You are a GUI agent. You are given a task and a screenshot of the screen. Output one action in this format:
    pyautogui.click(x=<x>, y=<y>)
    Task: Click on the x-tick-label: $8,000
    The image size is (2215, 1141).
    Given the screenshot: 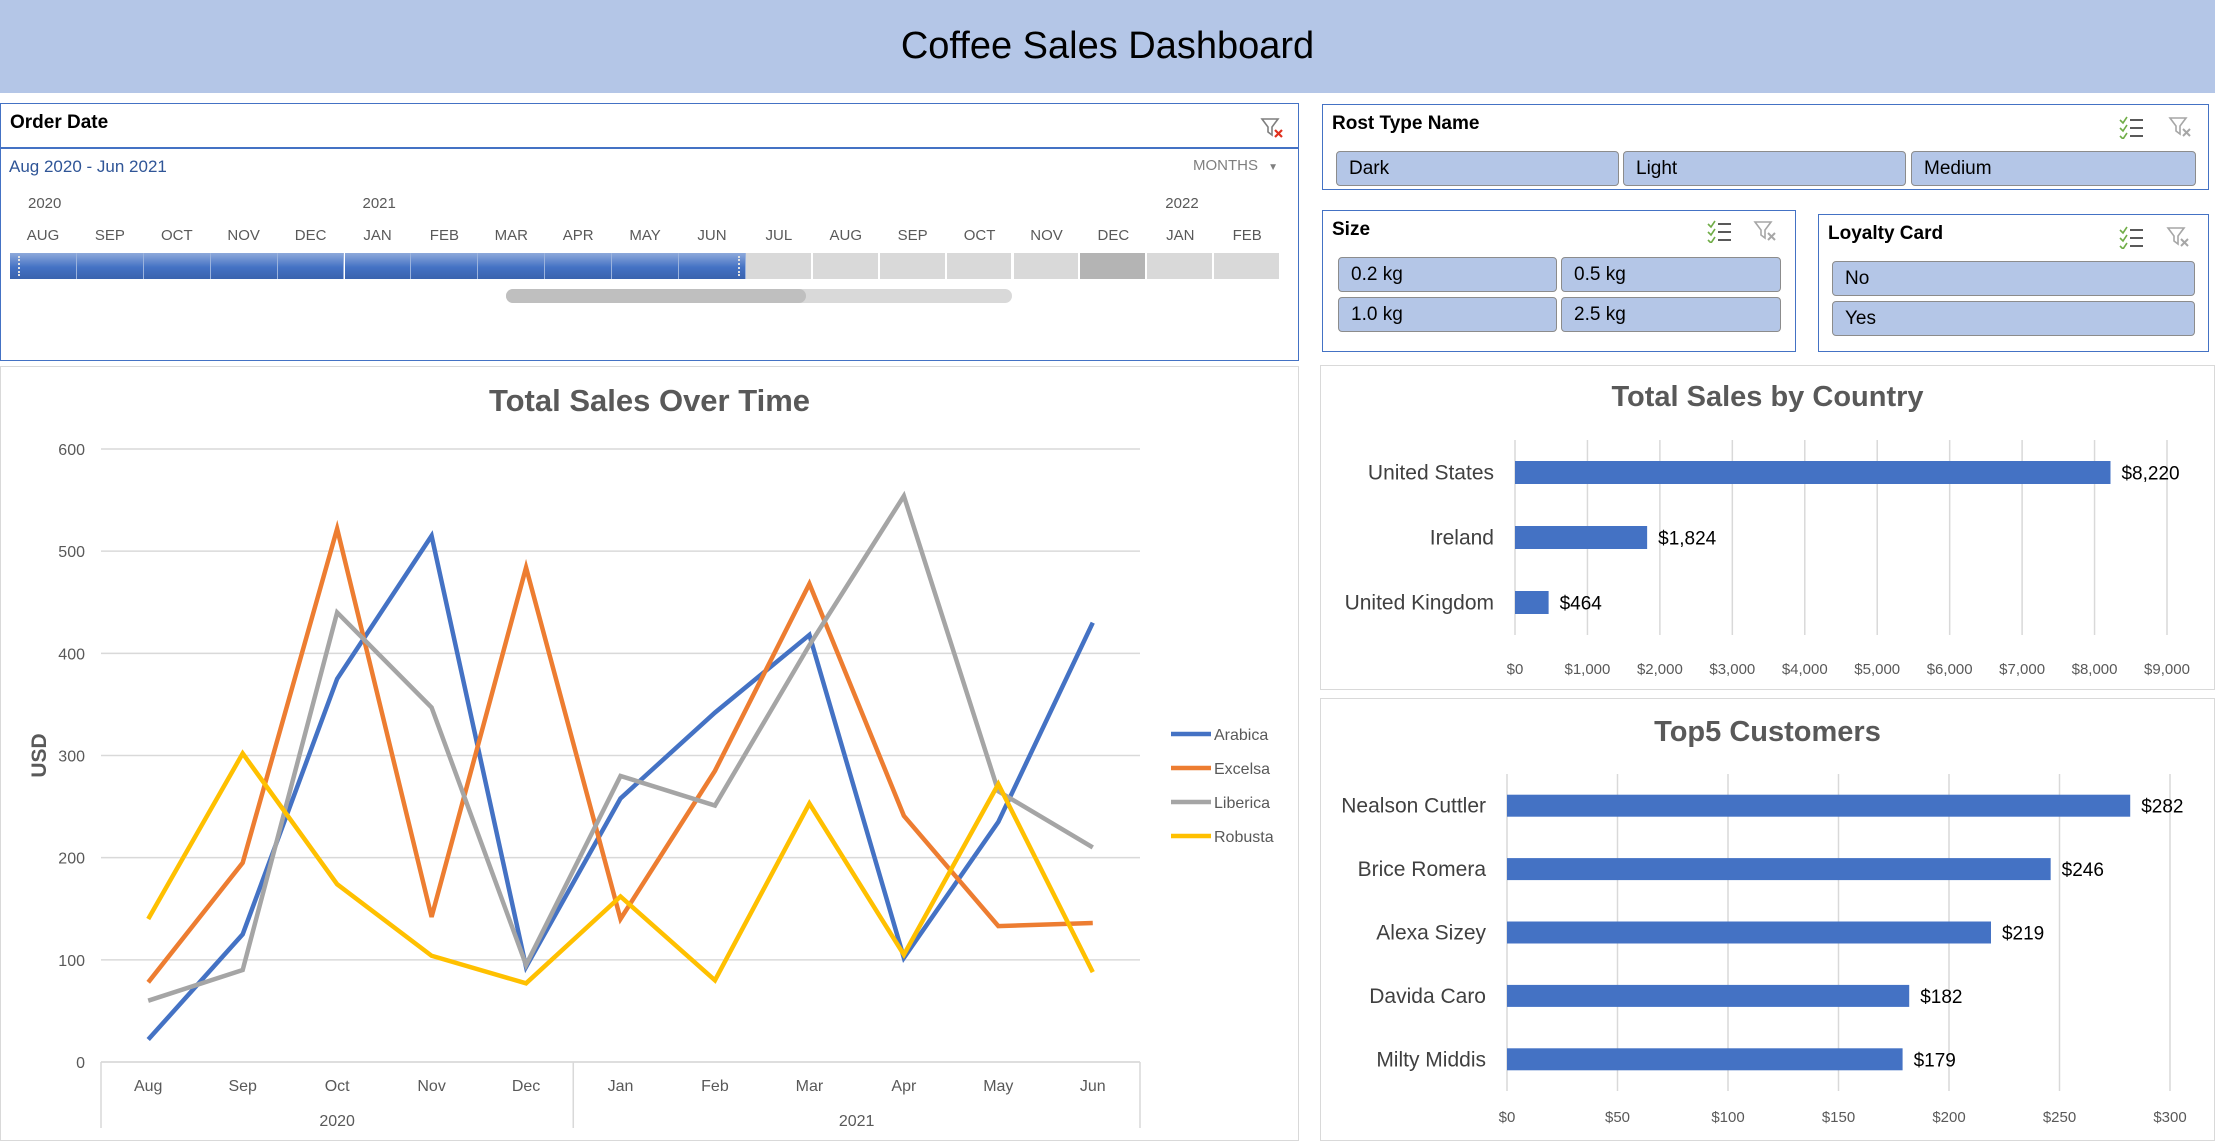 What is the action you would take?
    pyautogui.click(x=2095, y=669)
    